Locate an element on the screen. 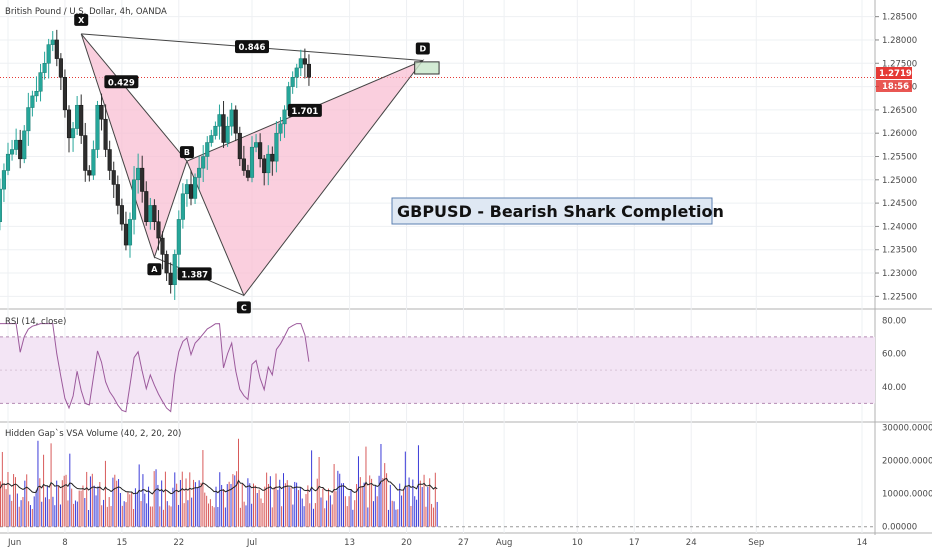  last-price: 1.27194 is located at coordinates (898, 74).